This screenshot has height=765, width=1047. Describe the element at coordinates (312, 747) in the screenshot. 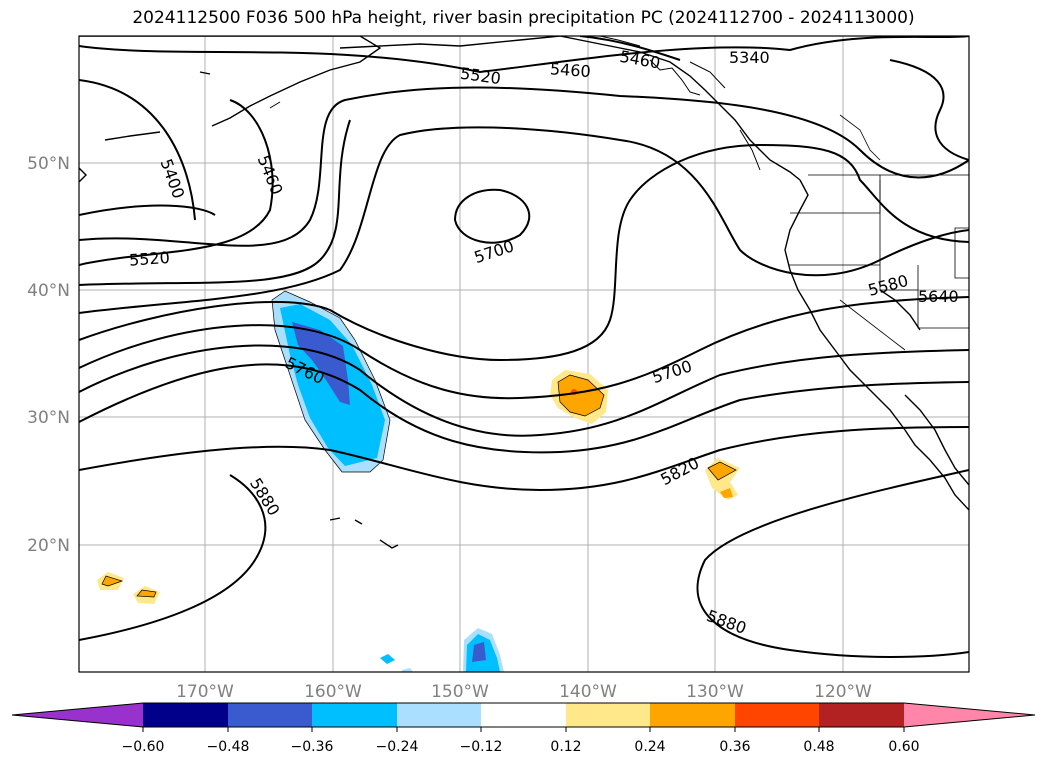

I see `colorbar-tick-label: −0.36` at that location.